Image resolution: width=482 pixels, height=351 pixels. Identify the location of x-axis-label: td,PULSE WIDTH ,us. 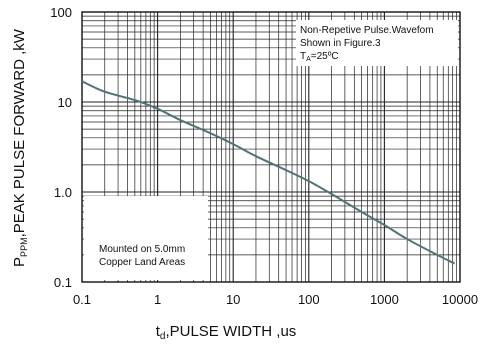
(226, 332).